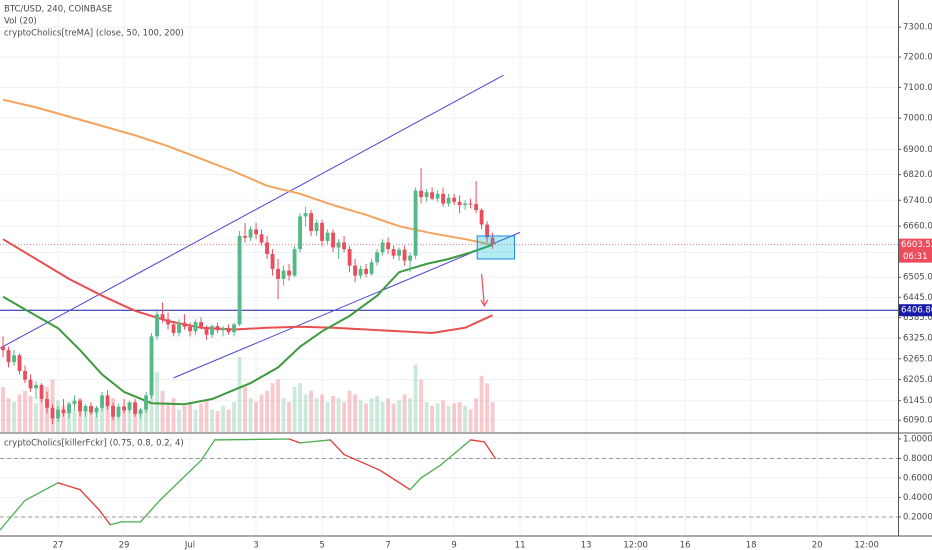 This screenshot has width=932, height=550. What do you see at coordinates (917, 227) in the screenshot?
I see `y-tick-label: 6660.00` at bounding box center [917, 227].